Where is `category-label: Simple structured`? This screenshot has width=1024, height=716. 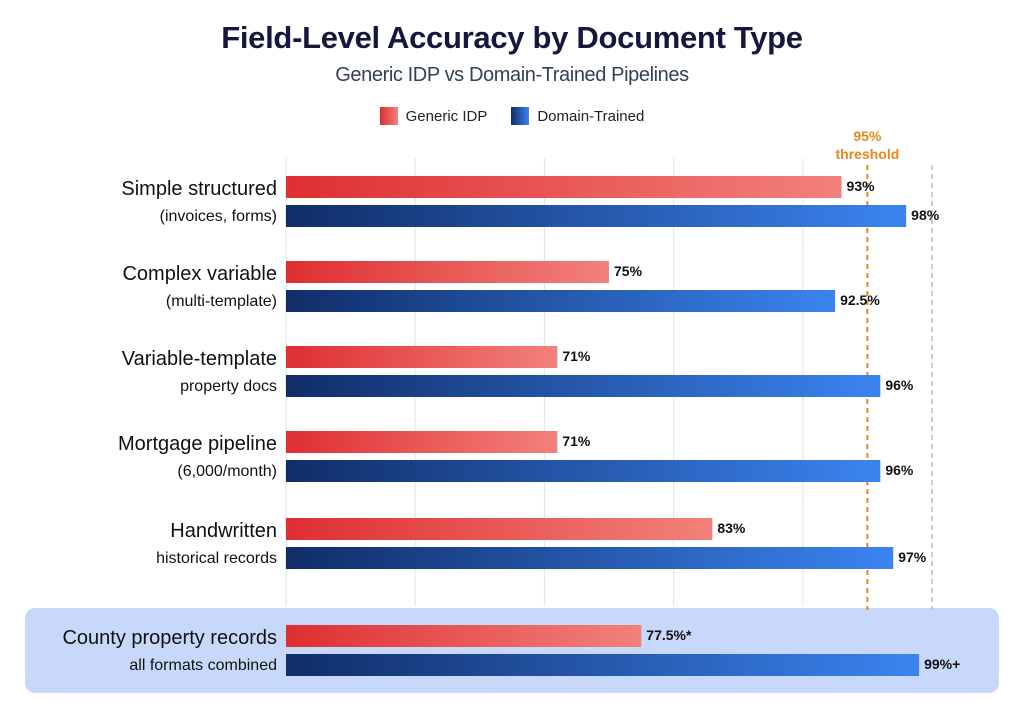 category-label: Simple structured is located at coordinates (199, 189).